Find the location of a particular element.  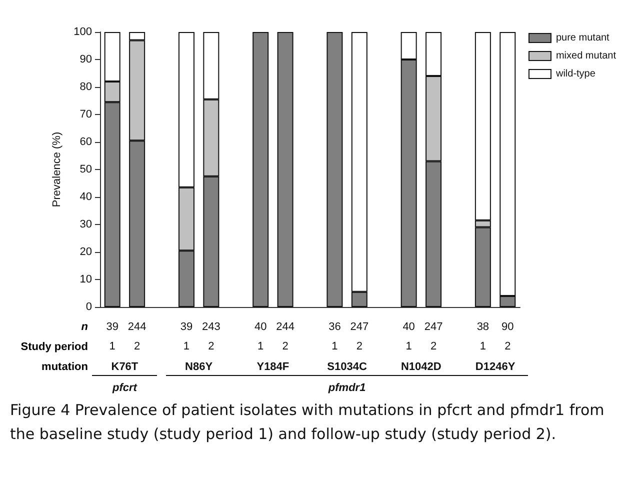

y-tick-label: 90 is located at coordinates (86, 60).